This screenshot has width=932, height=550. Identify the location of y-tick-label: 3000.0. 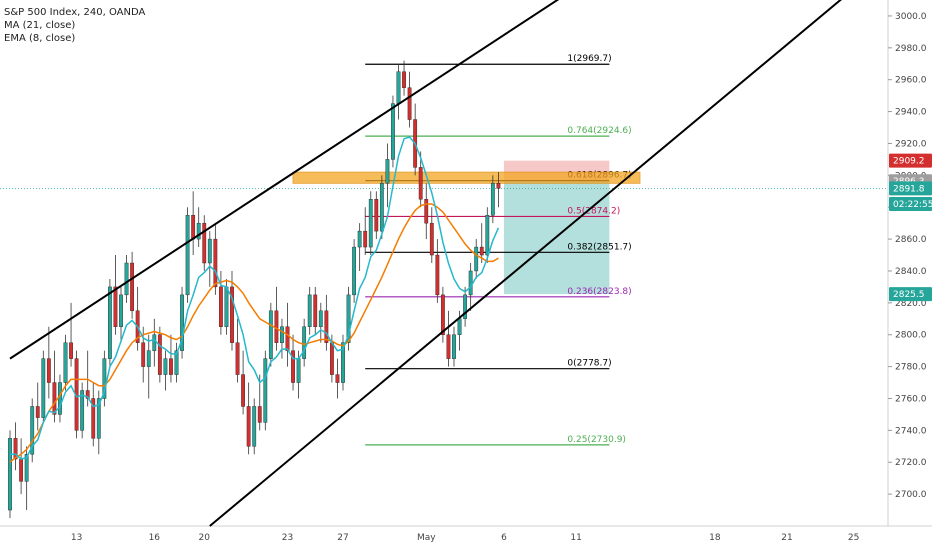
(911, 17).